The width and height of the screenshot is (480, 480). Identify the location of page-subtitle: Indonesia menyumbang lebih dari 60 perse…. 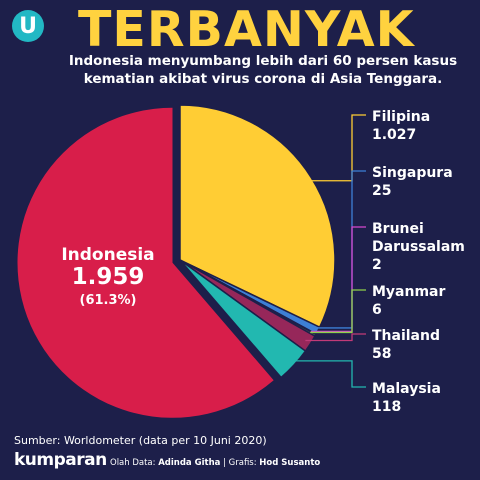
(263, 70).